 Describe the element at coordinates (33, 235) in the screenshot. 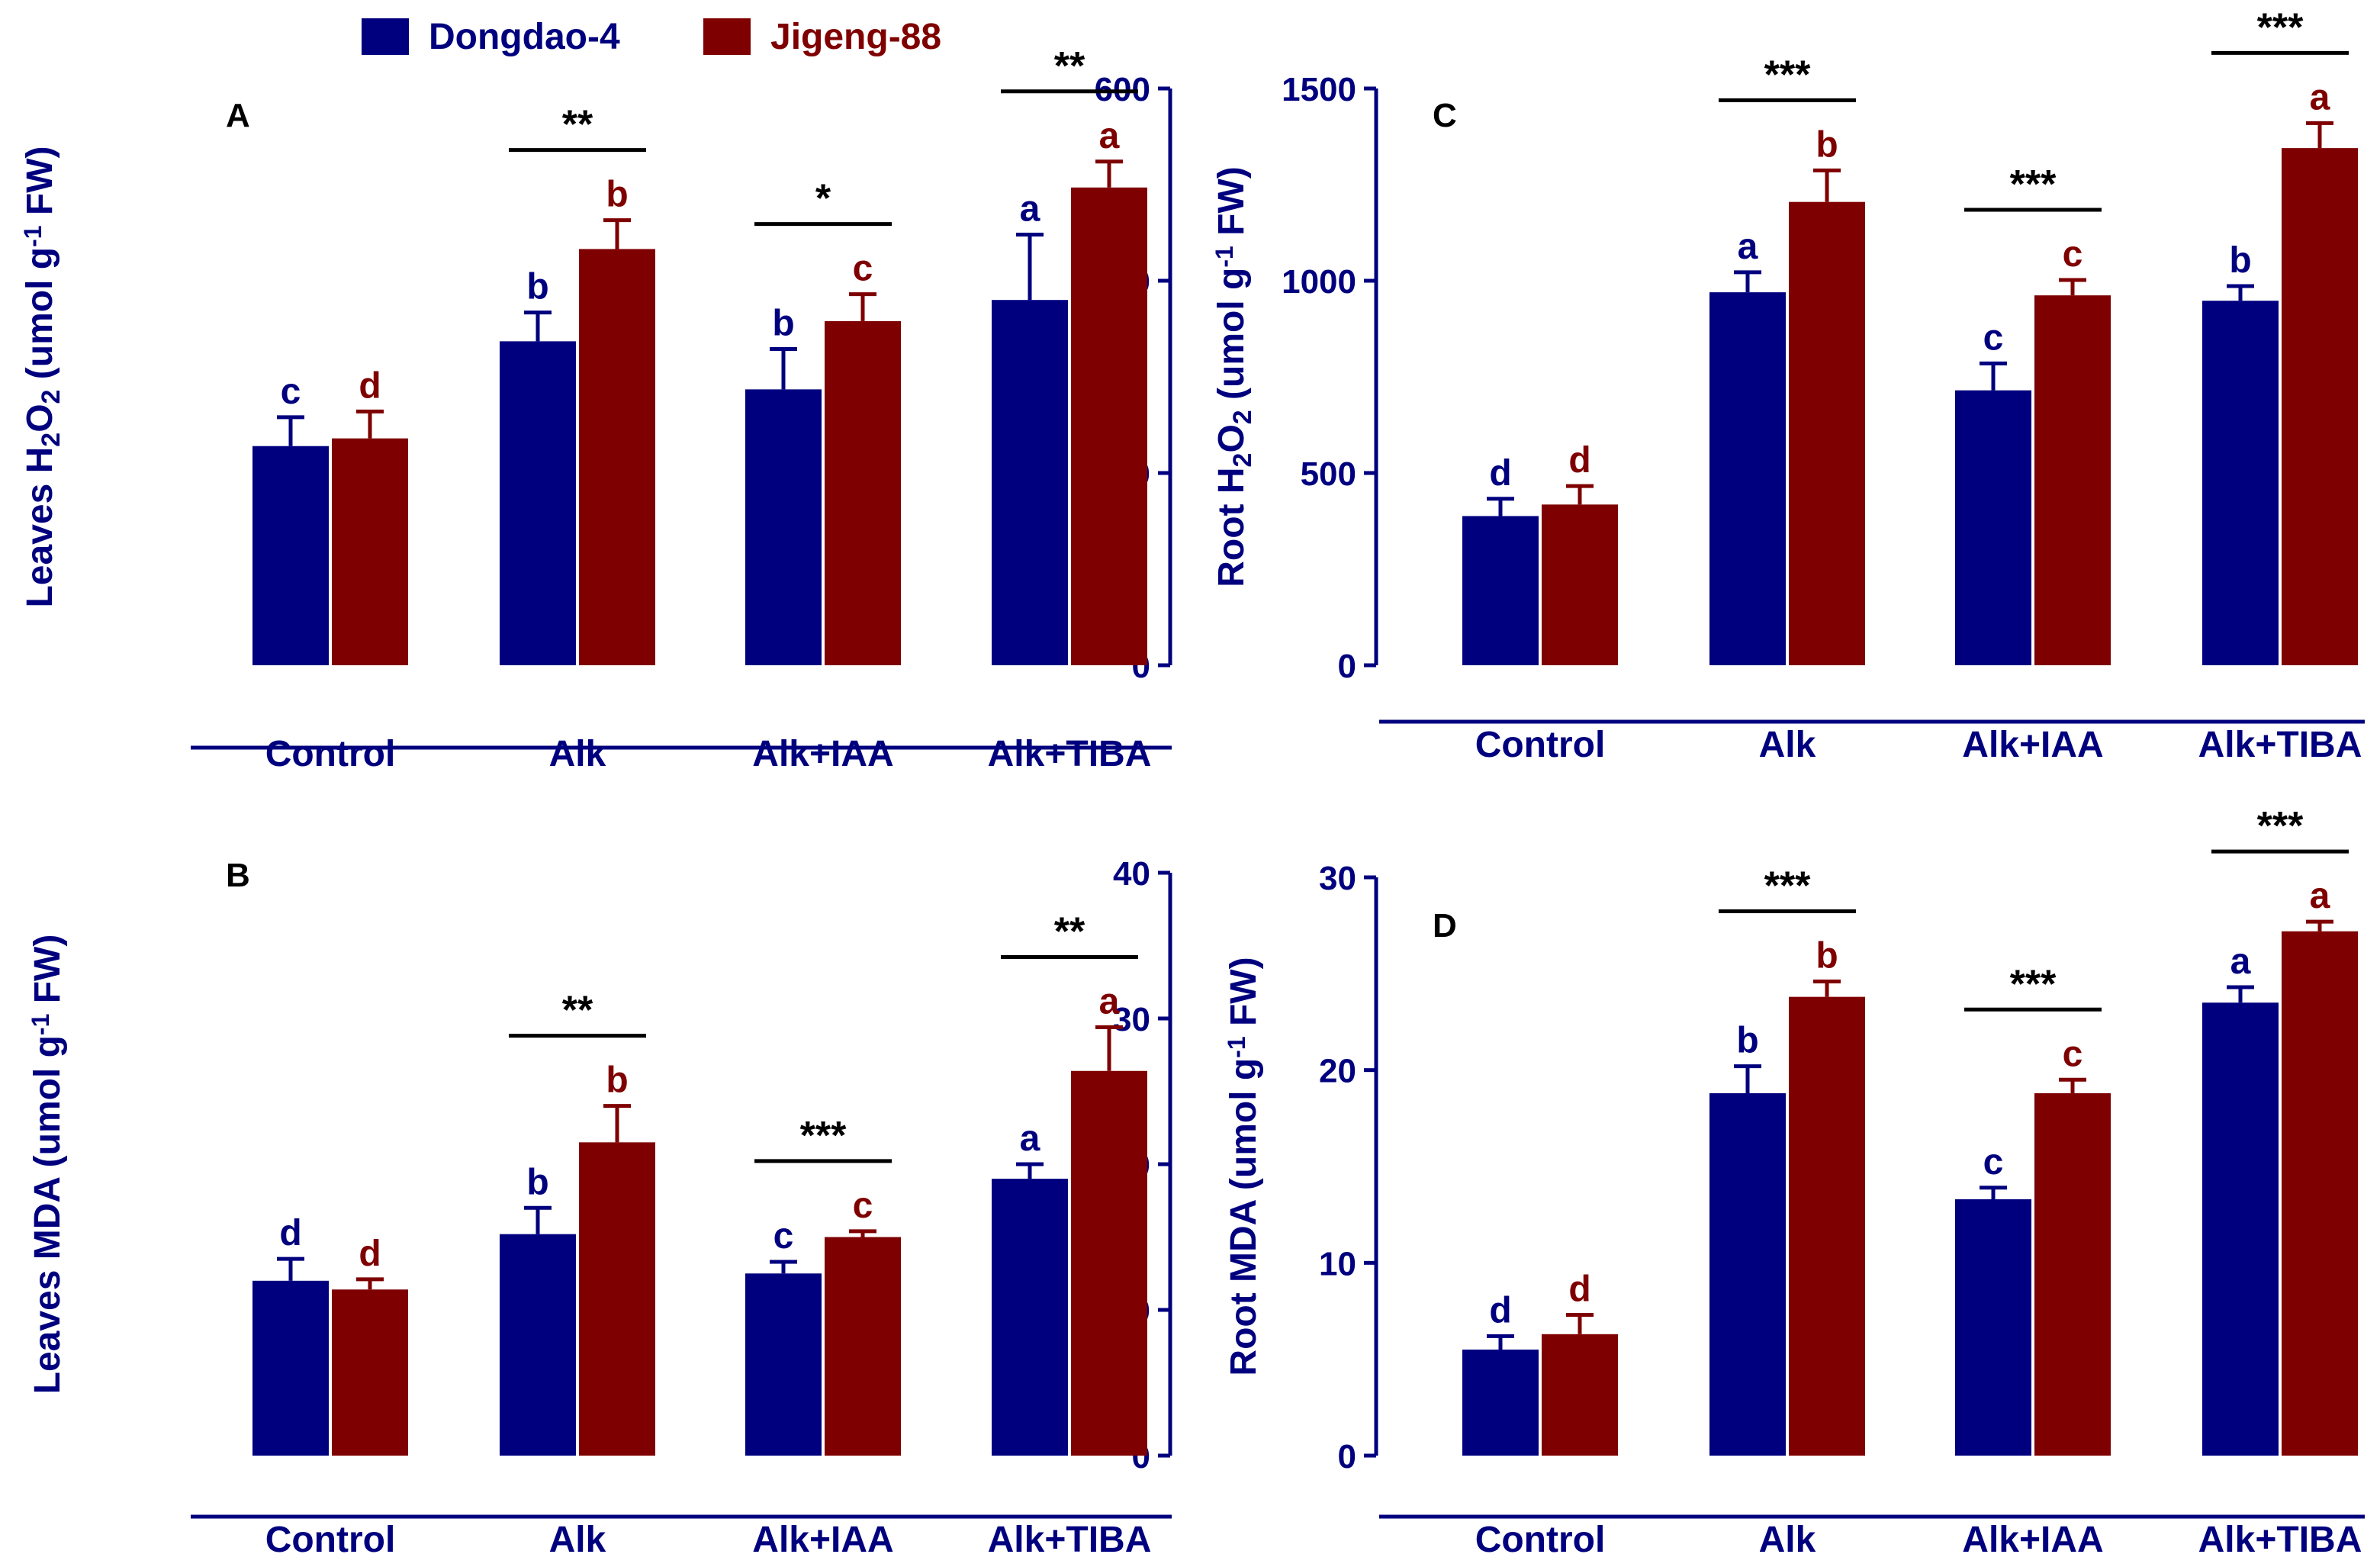

I see `panel-a-y-axis-label-part: -1` at that location.